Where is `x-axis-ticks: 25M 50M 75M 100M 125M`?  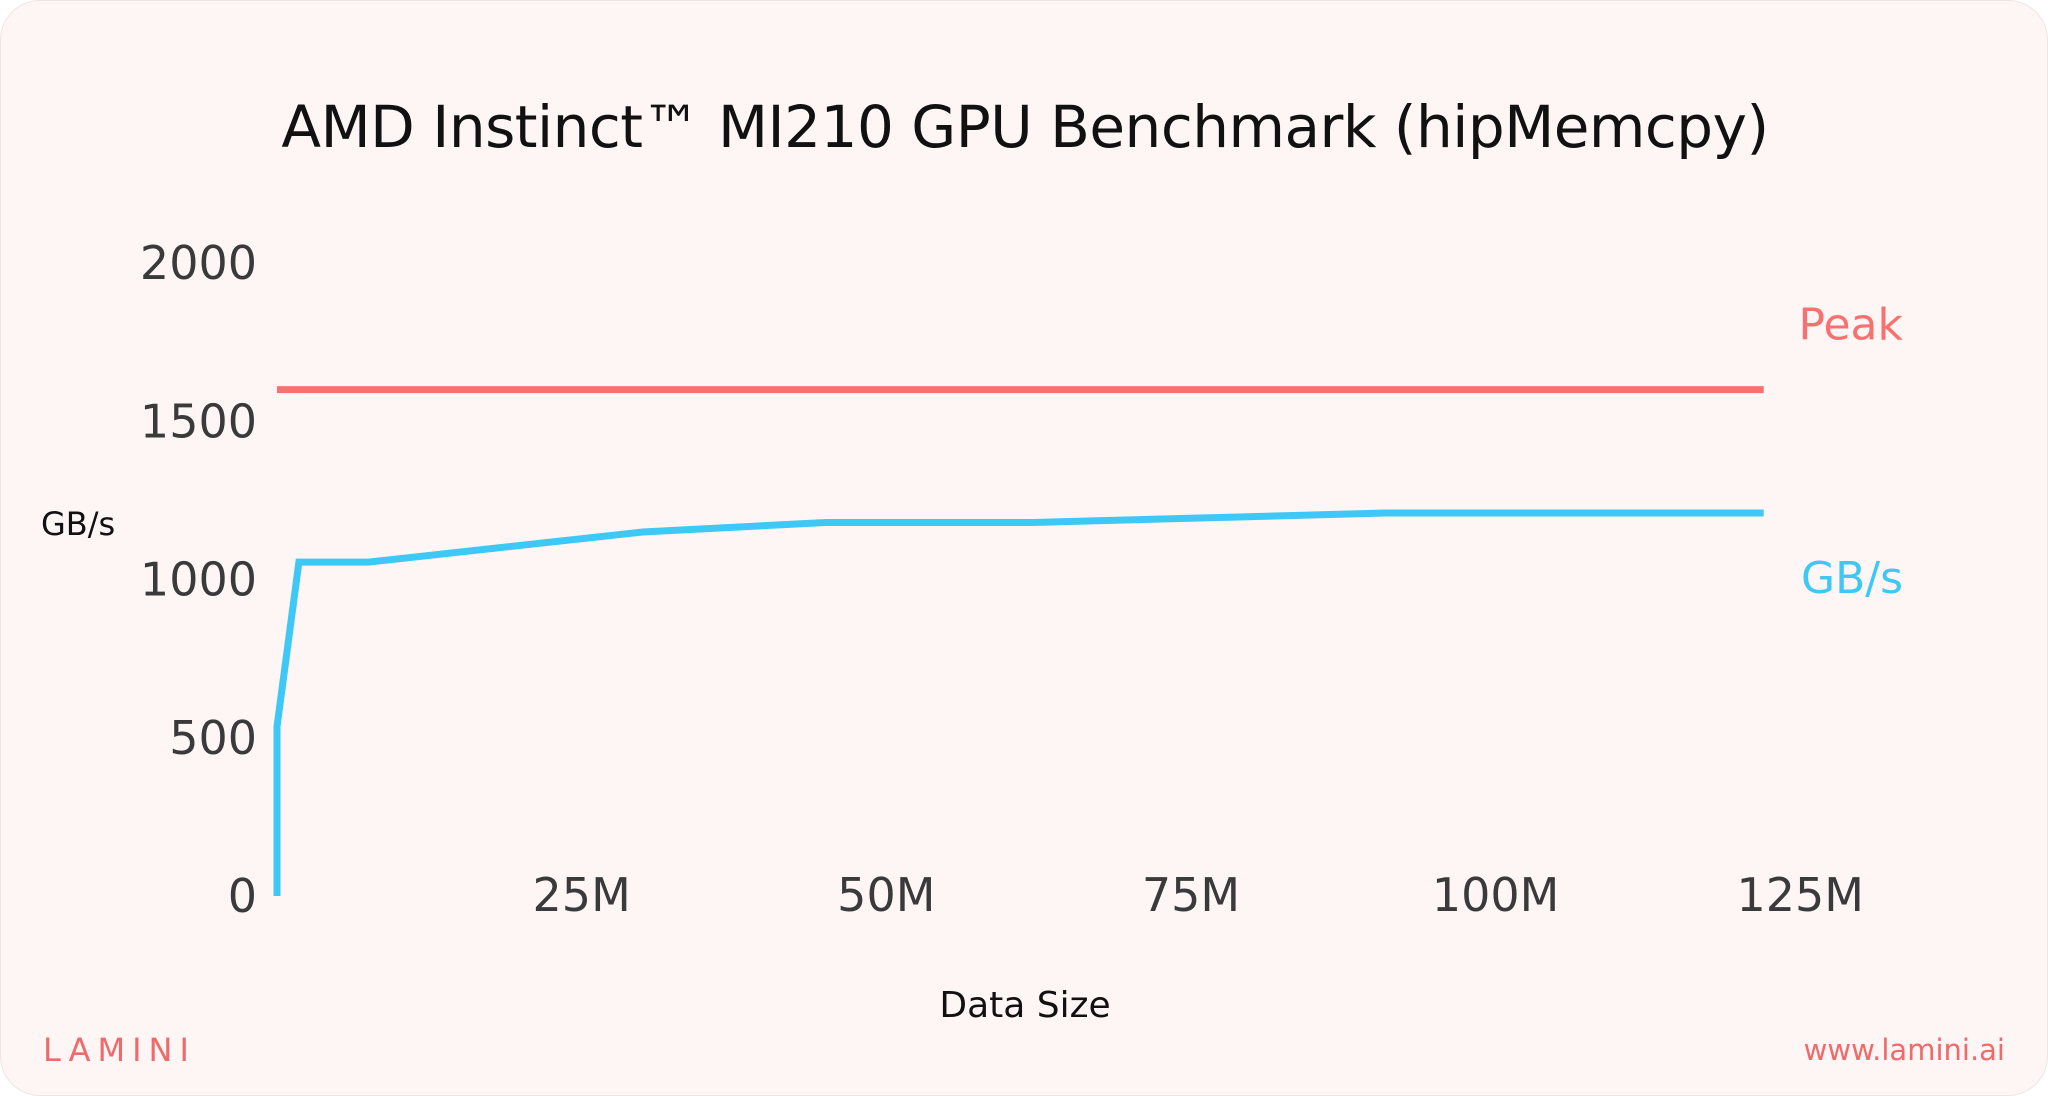 x-axis-ticks: 25M 50M 75M 100M 125M is located at coordinates (1198, 895).